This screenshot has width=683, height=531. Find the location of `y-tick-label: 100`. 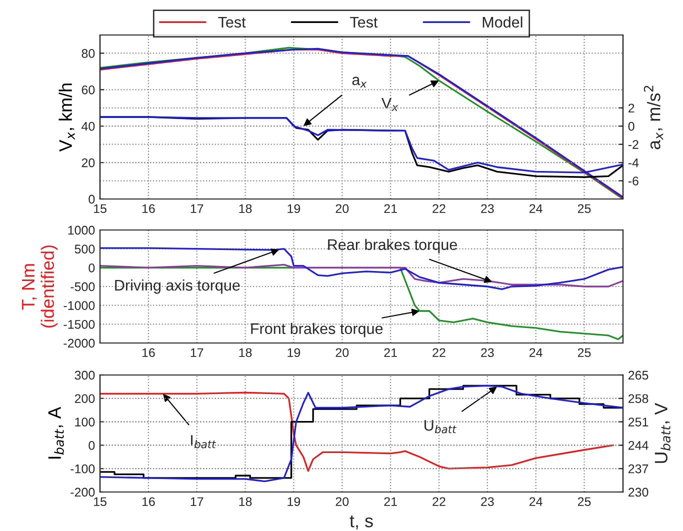

y-tick-label: 100 is located at coordinates (85, 422).